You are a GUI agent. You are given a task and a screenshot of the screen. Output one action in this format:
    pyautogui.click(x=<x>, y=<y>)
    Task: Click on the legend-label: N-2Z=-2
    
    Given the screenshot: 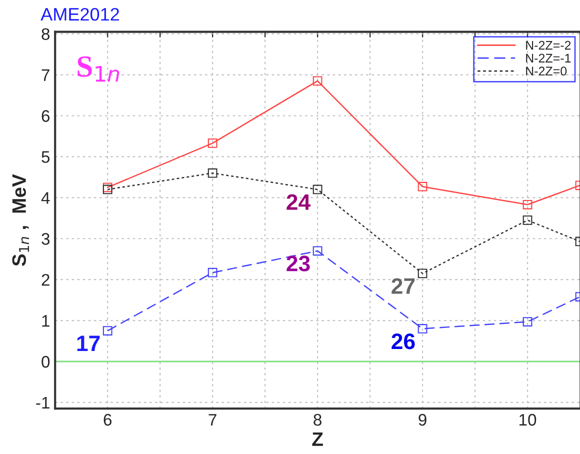 What is the action you would take?
    pyautogui.click(x=548, y=45)
    